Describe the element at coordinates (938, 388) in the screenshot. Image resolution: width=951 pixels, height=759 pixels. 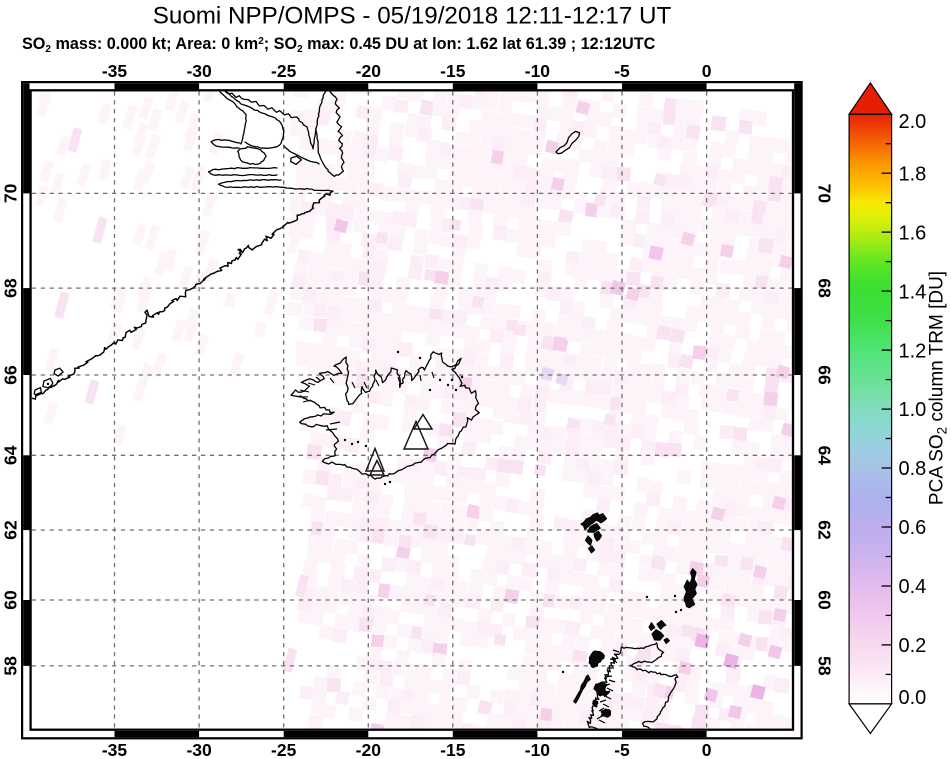
I see `svg-text: PCA SO2 column TRM [DU]` at that location.